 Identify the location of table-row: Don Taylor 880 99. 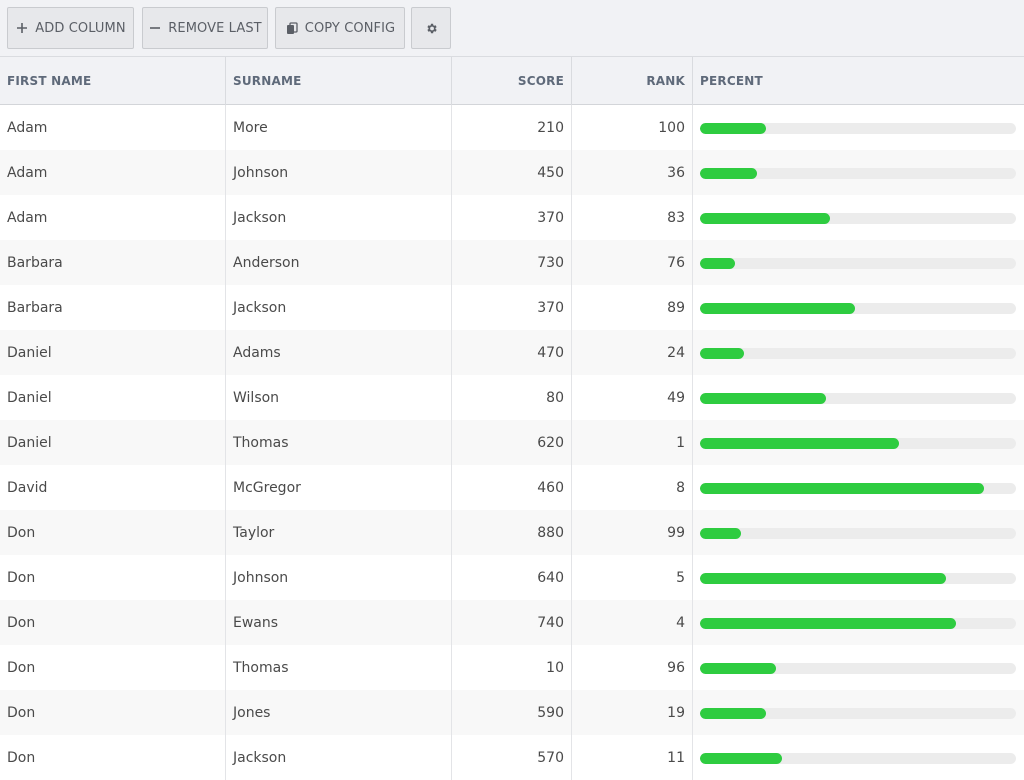
(512, 532).